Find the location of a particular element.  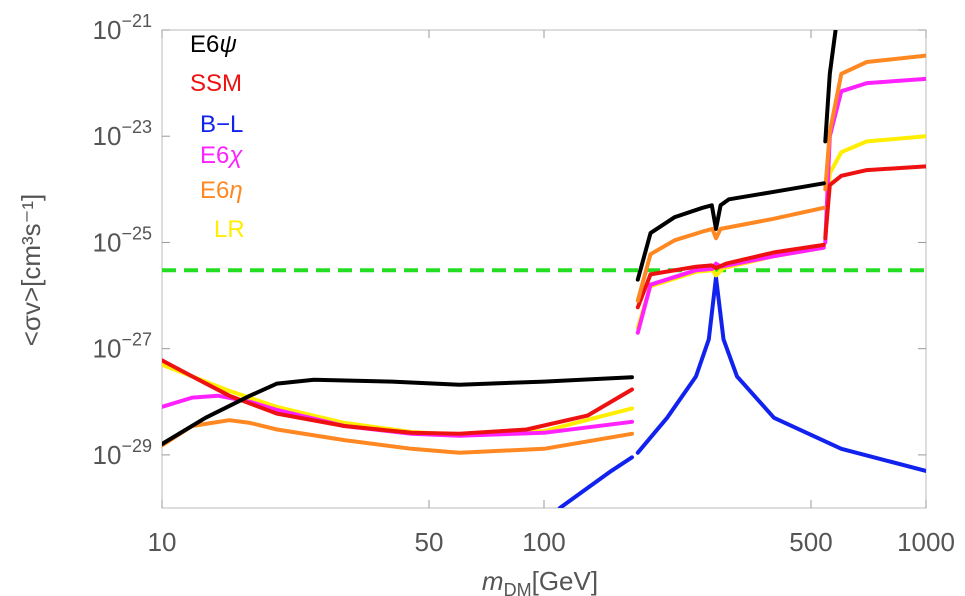

y-tick-label: 10−23 is located at coordinates (122, 134).